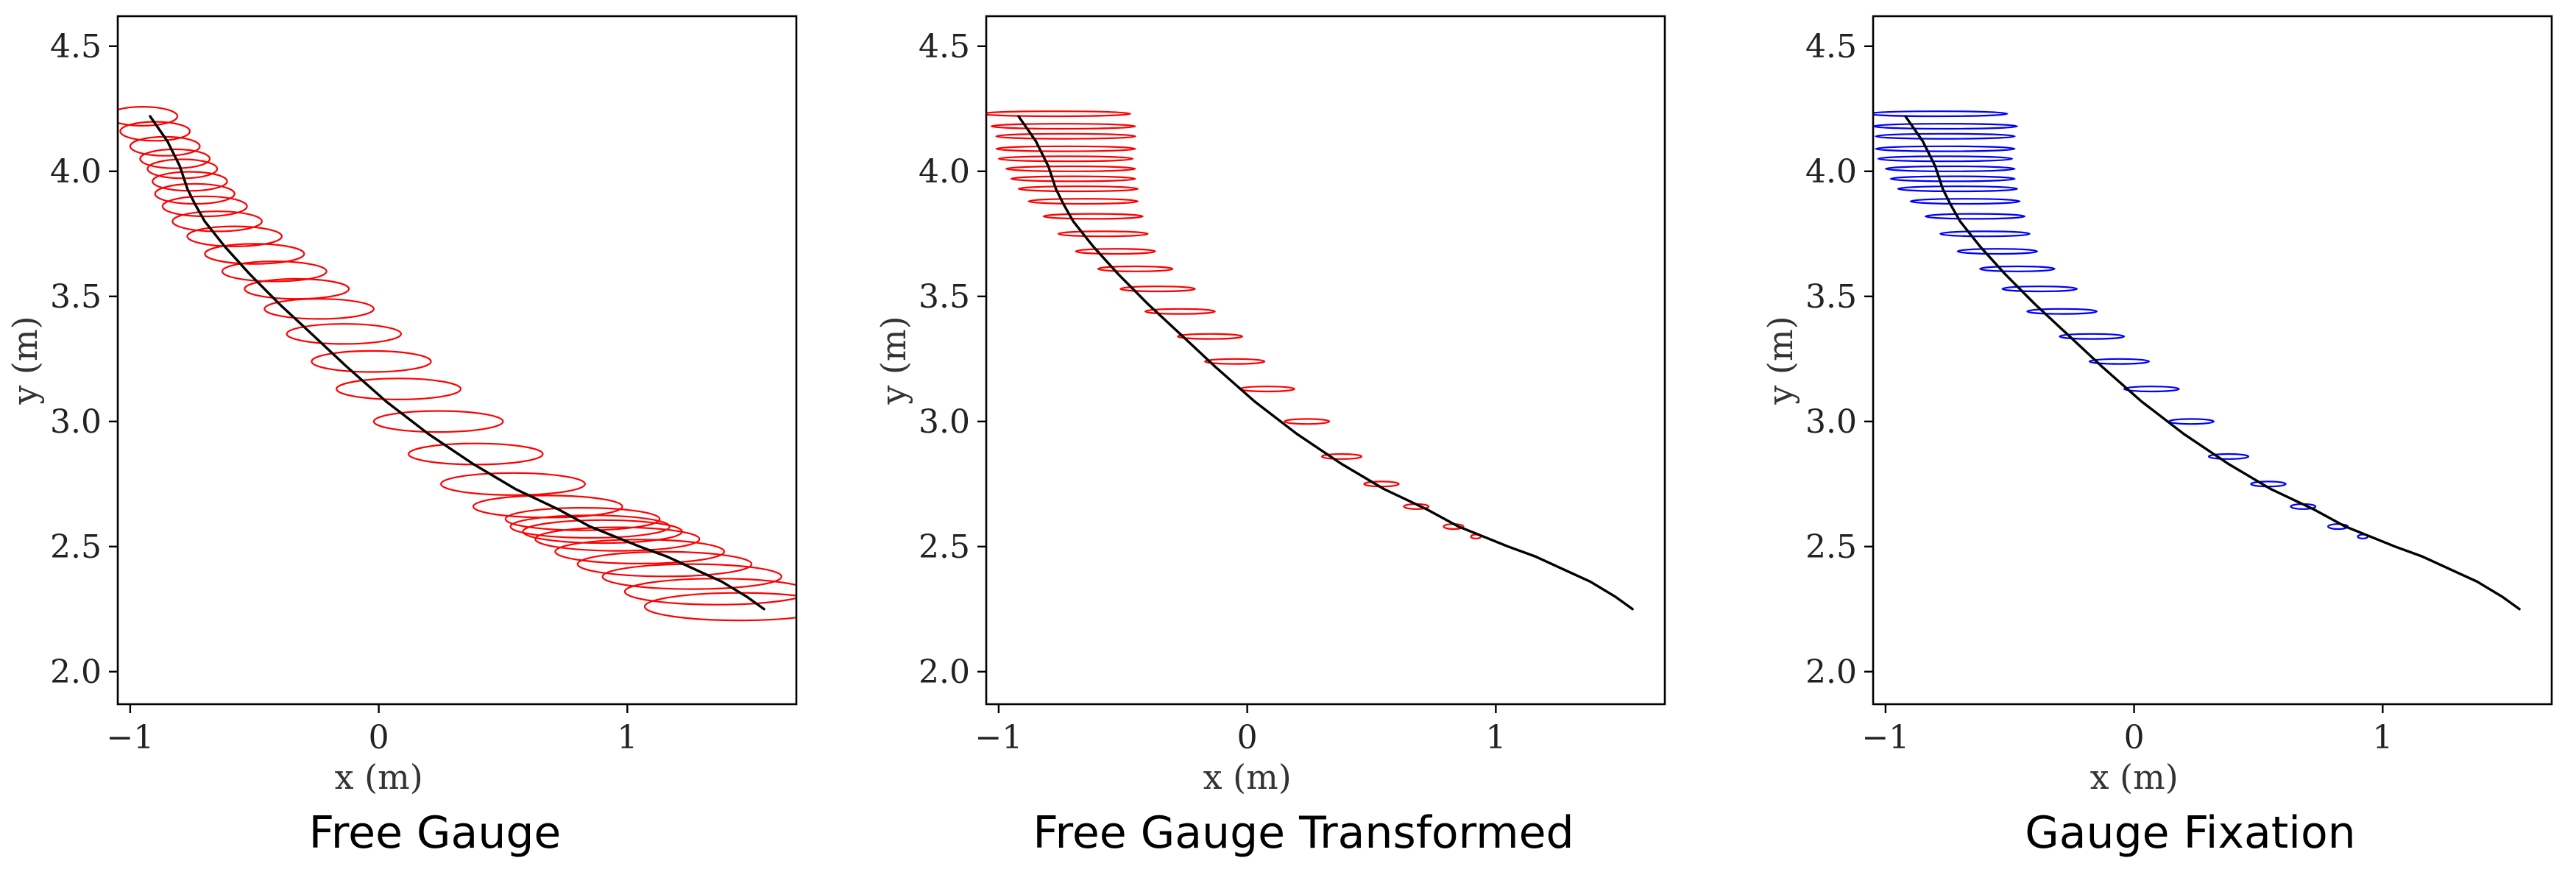  What do you see at coordinates (1303, 833) in the screenshot?
I see `panel-caption: Free Gauge Transformed` at bounding box center [1303, 833].